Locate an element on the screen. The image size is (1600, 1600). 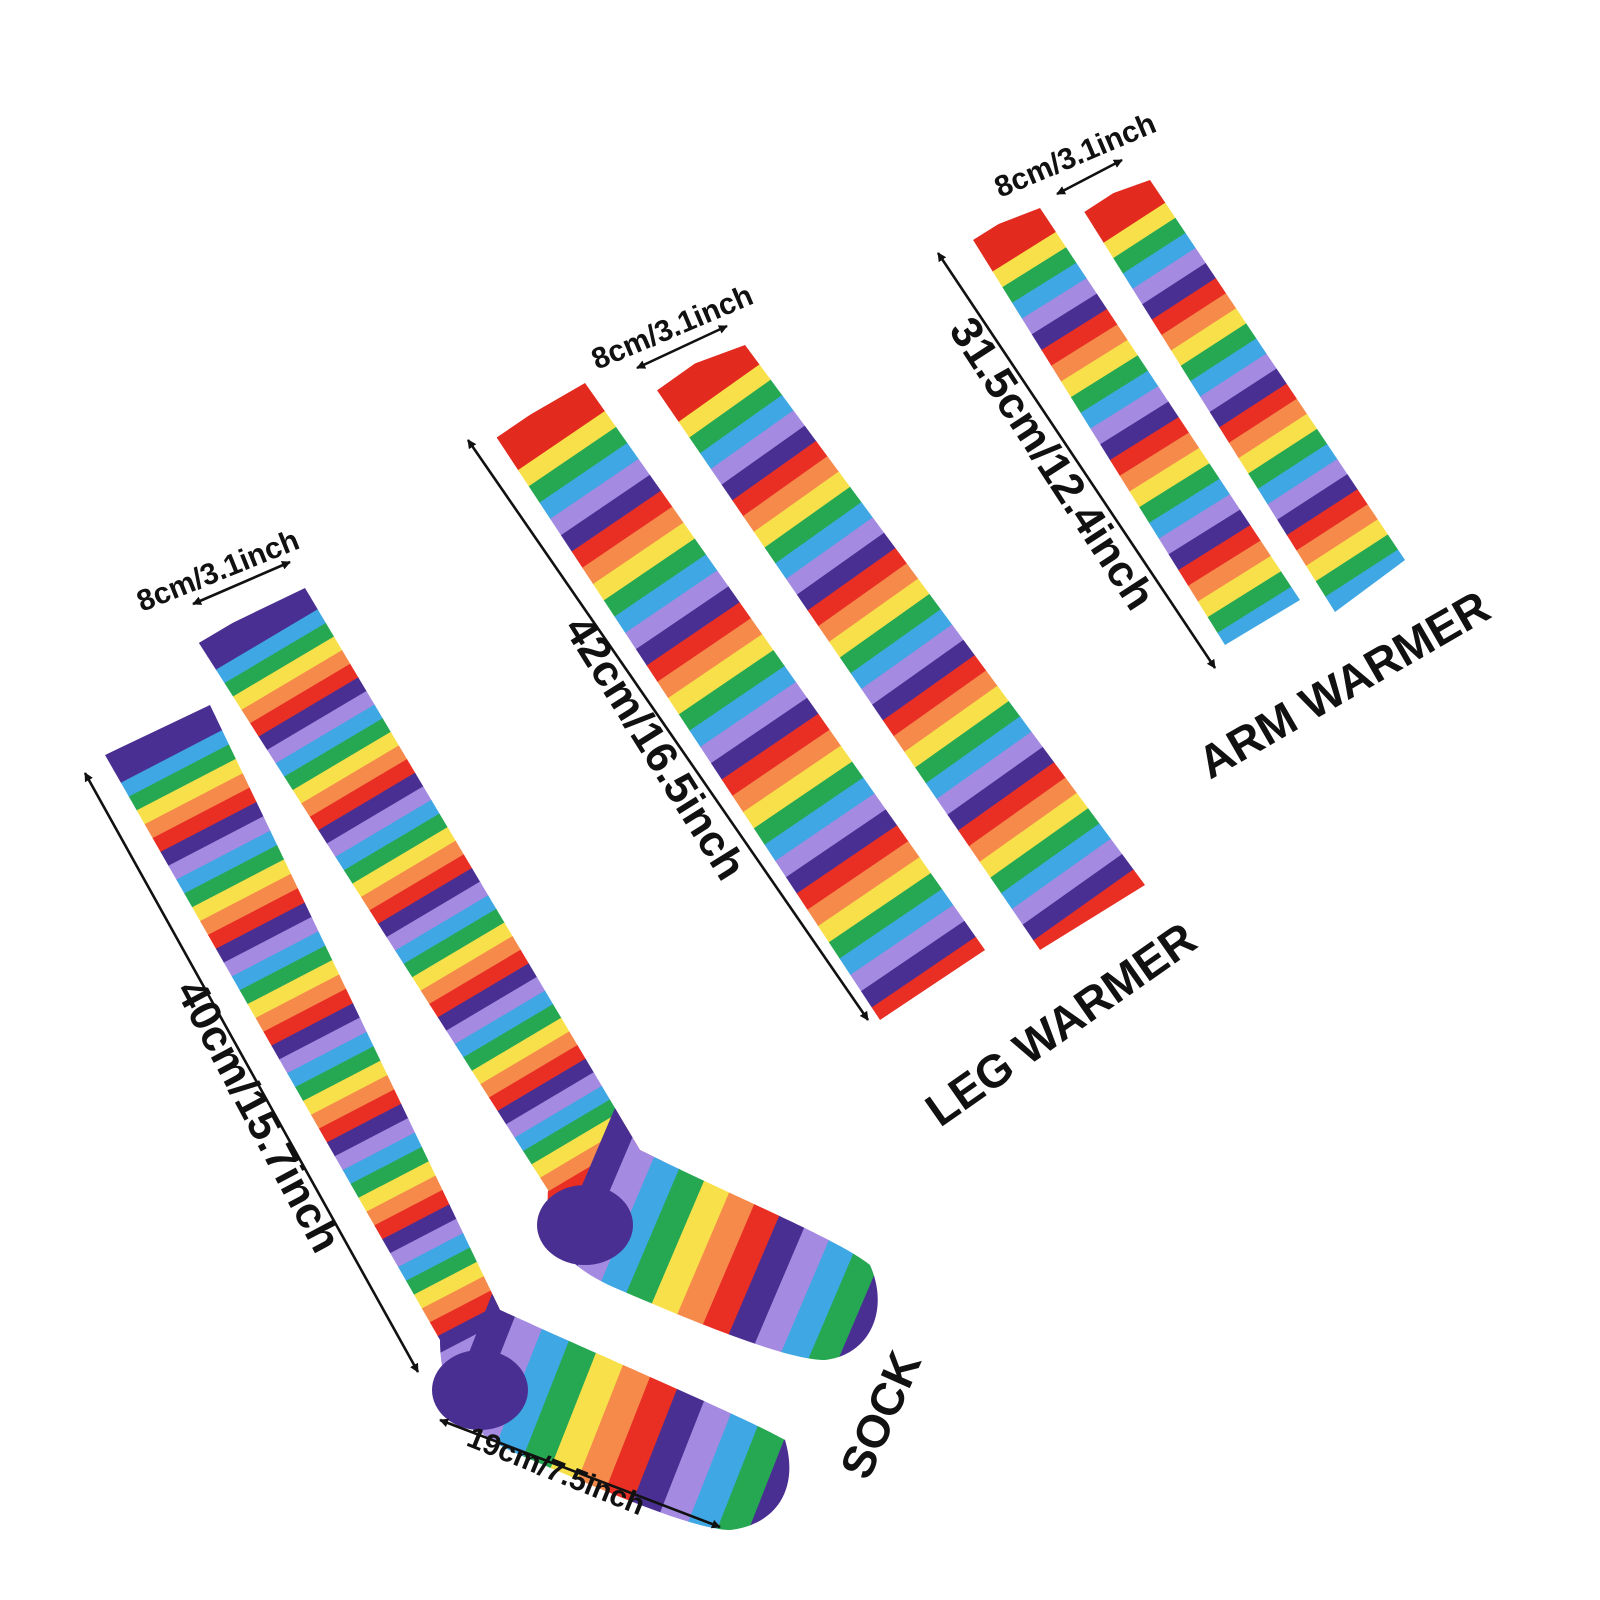
sock-foot-arrow is located at coordinates (580, 1473).